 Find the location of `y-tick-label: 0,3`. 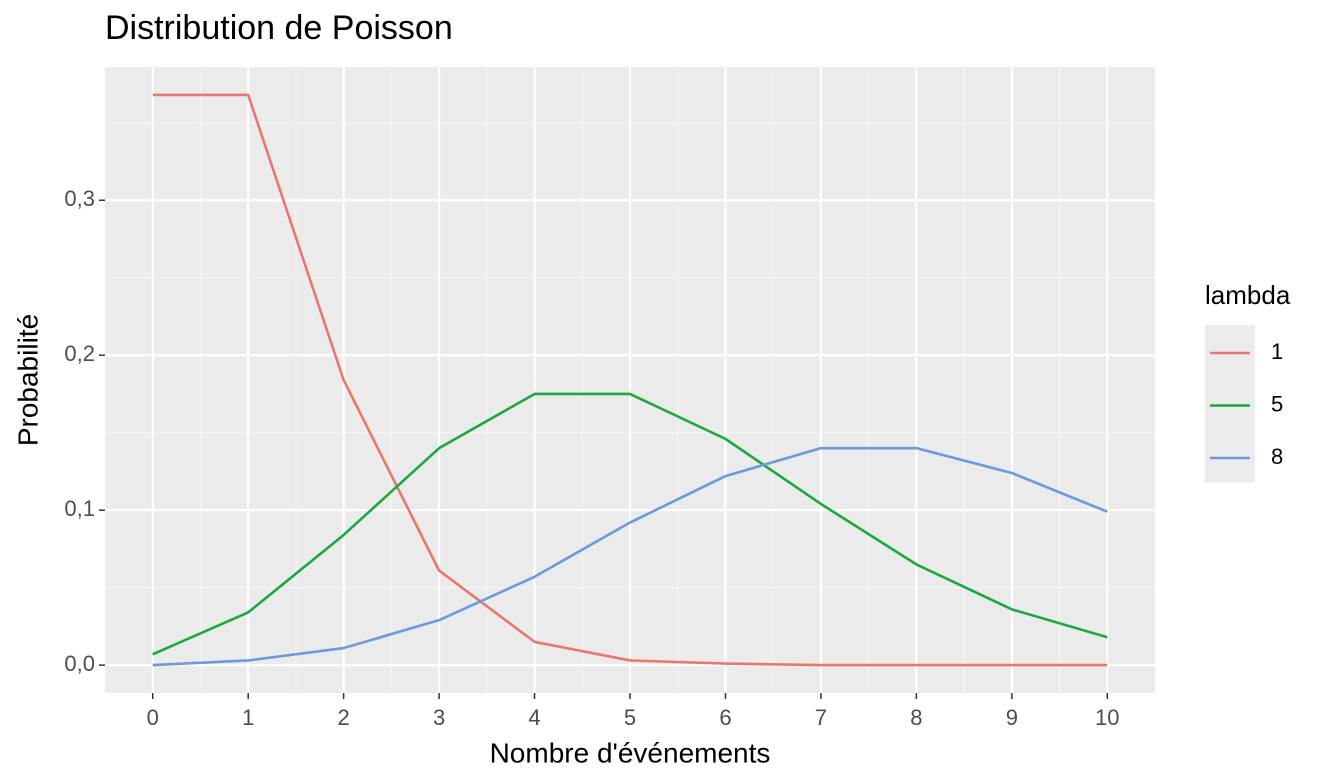

y-tick-label: 0,3 is located at coordinates (79, 198).